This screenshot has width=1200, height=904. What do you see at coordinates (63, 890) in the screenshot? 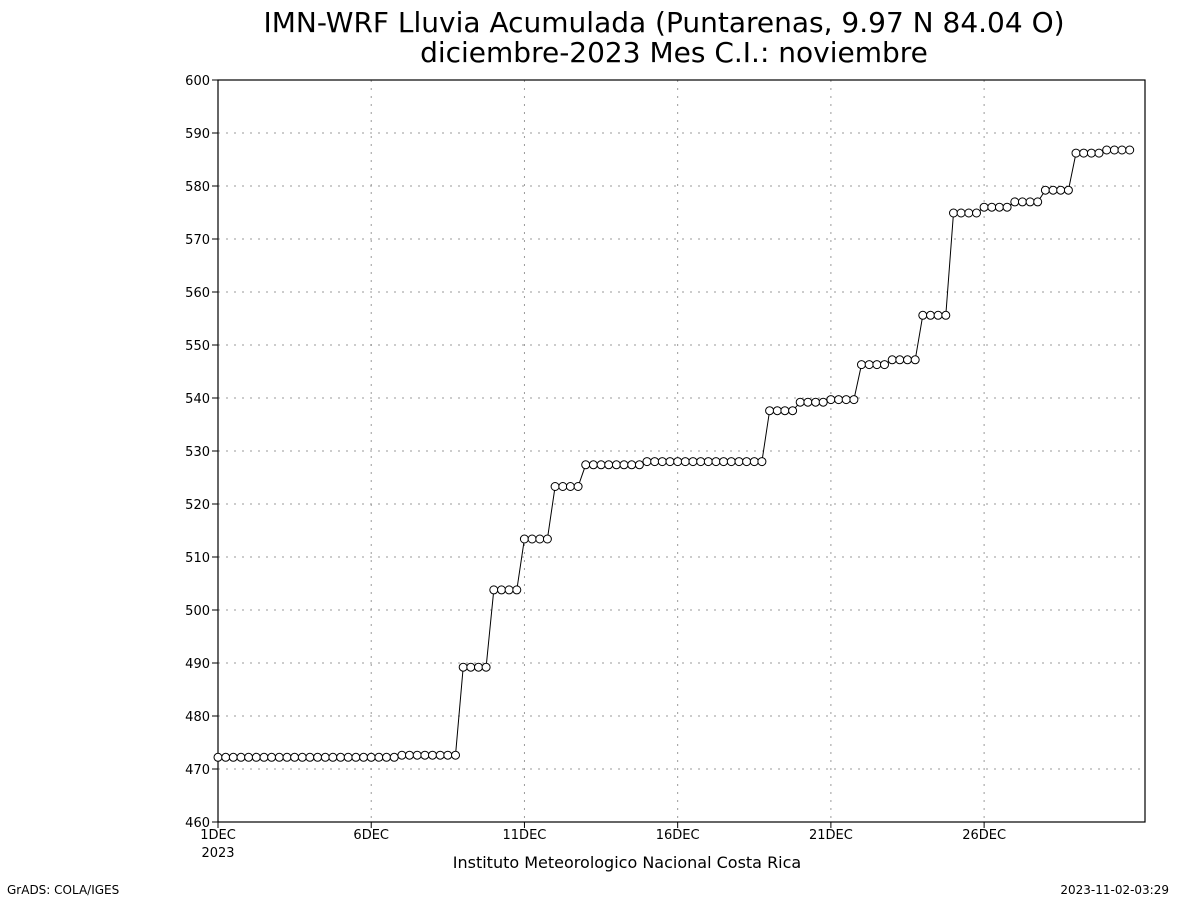
I see `footer-left-text: GrADS: COLA/IGES` at bounding box center [63, 890].